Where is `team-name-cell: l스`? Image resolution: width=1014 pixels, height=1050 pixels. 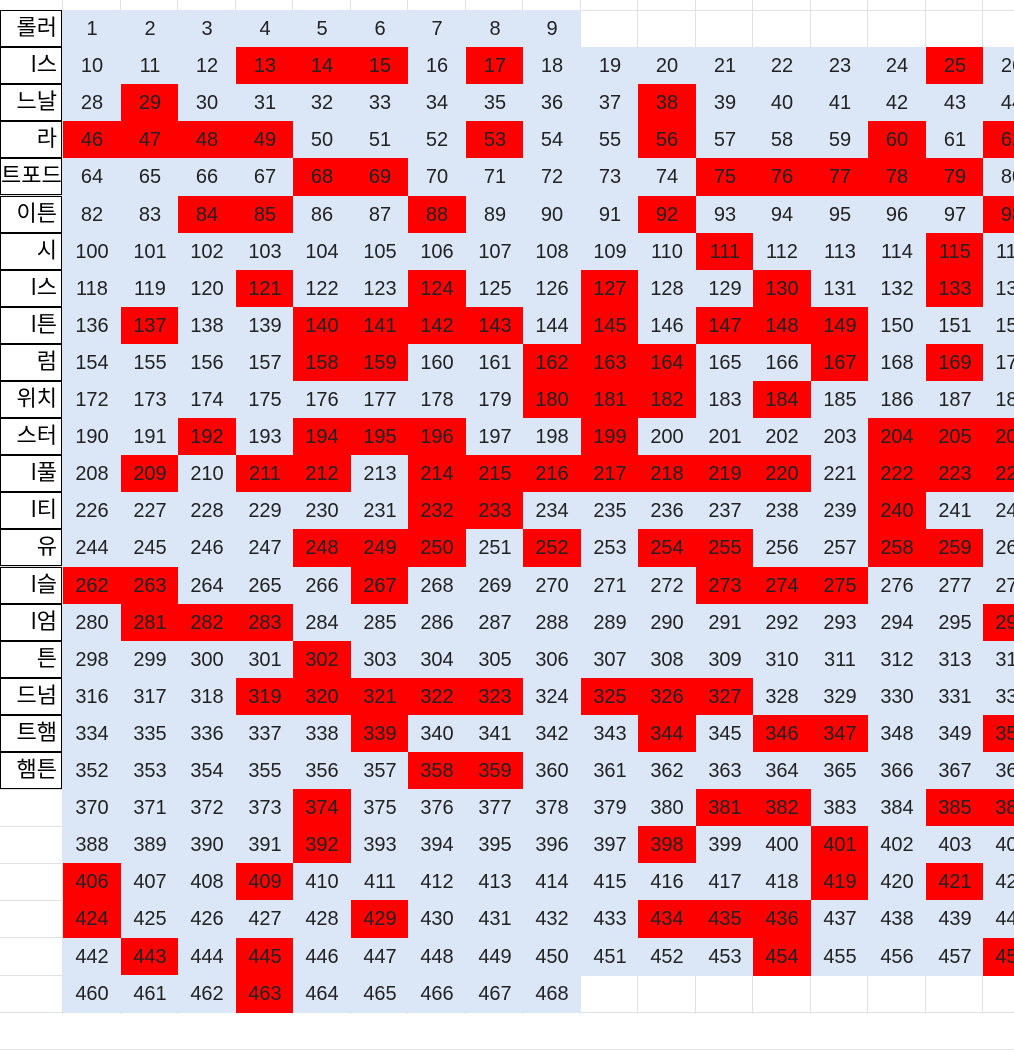 team-name-cell: l스 is located at coordinates (31, 65).